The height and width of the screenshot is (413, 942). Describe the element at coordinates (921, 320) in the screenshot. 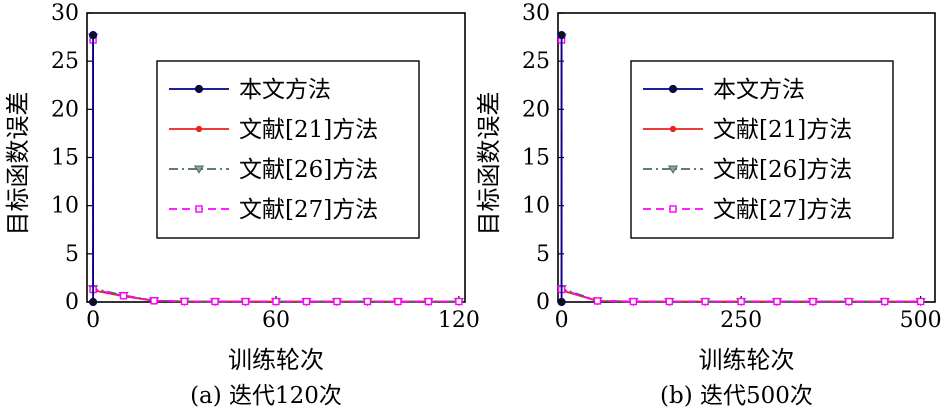

I see `x-tick-label: 500` at that location.